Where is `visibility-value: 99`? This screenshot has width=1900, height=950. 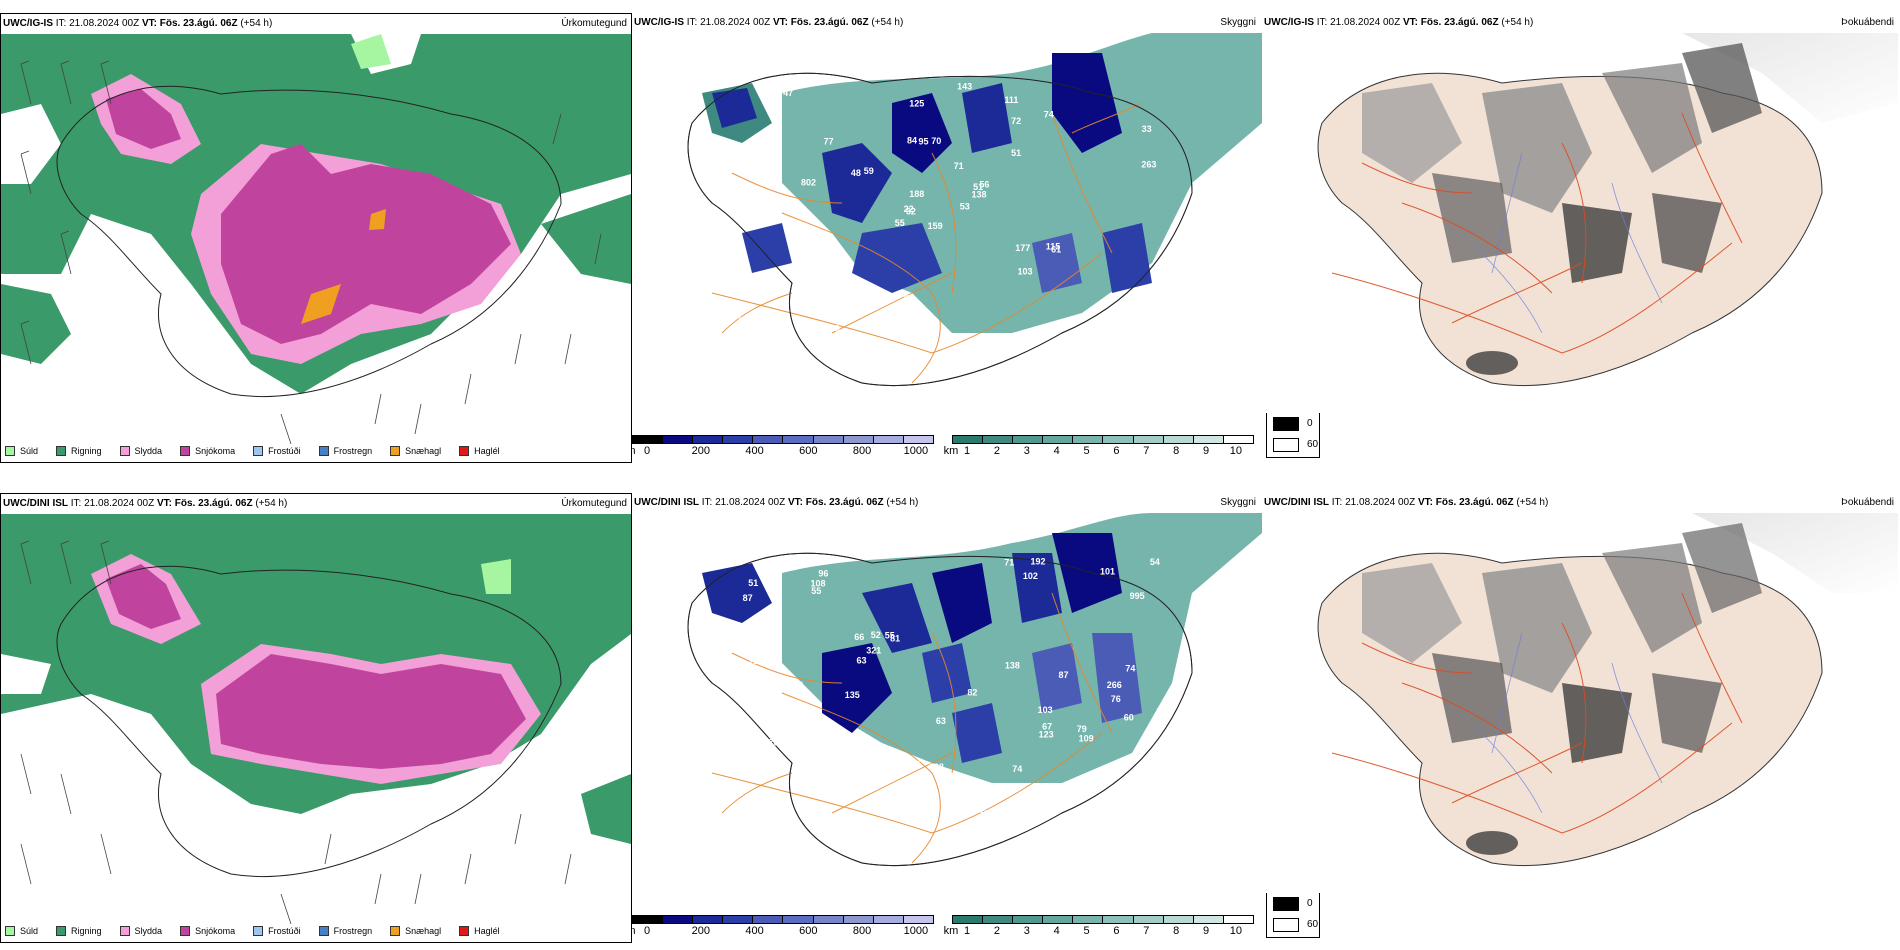 visibility-value: 99 is located at coordinates (909, 298).